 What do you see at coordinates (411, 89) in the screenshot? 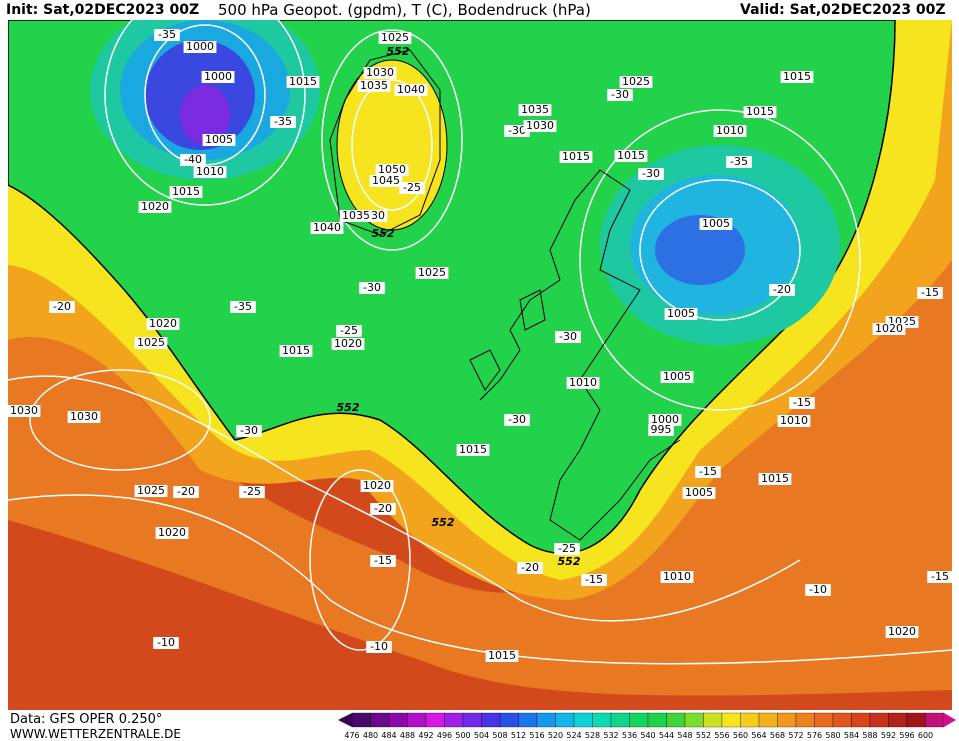
I see `isobar-label: 1040` at bounding box center [411, 89].